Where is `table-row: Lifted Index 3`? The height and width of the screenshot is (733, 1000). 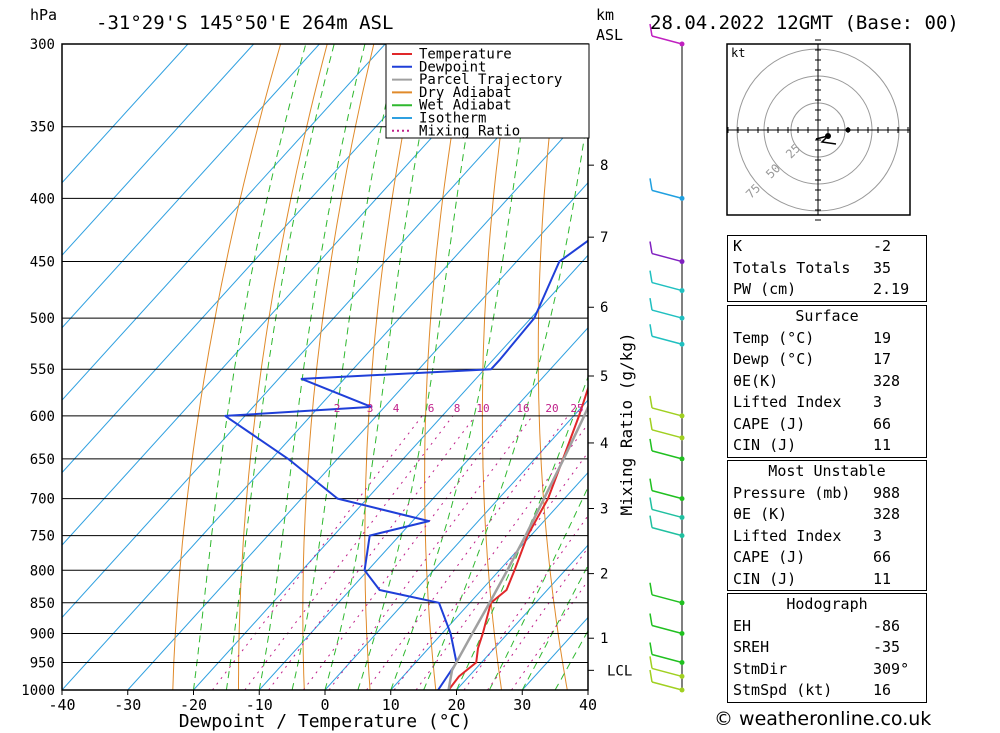 table-row: Lifted Index 3 is located at coordinates (827, 403).